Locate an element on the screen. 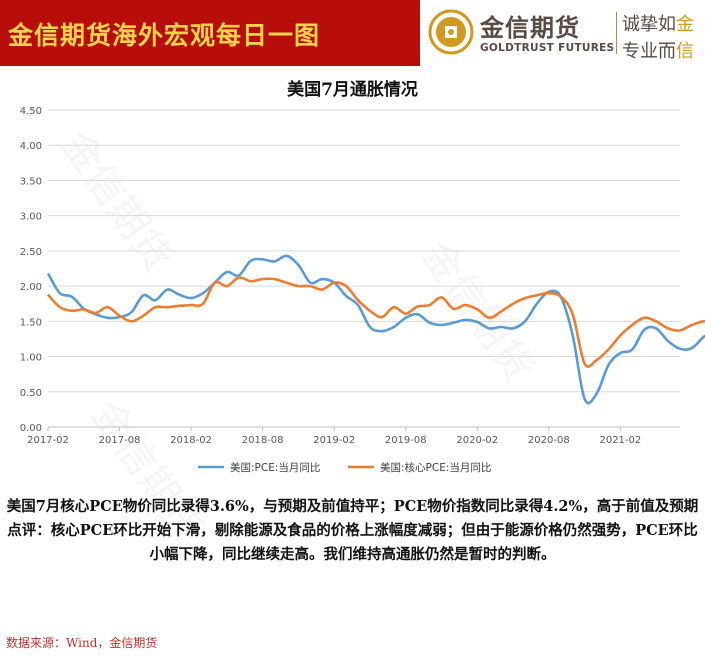 This screenshot has height=656, width=705. x-tick-label: 2020-08 is located at coordinates (549, 440).